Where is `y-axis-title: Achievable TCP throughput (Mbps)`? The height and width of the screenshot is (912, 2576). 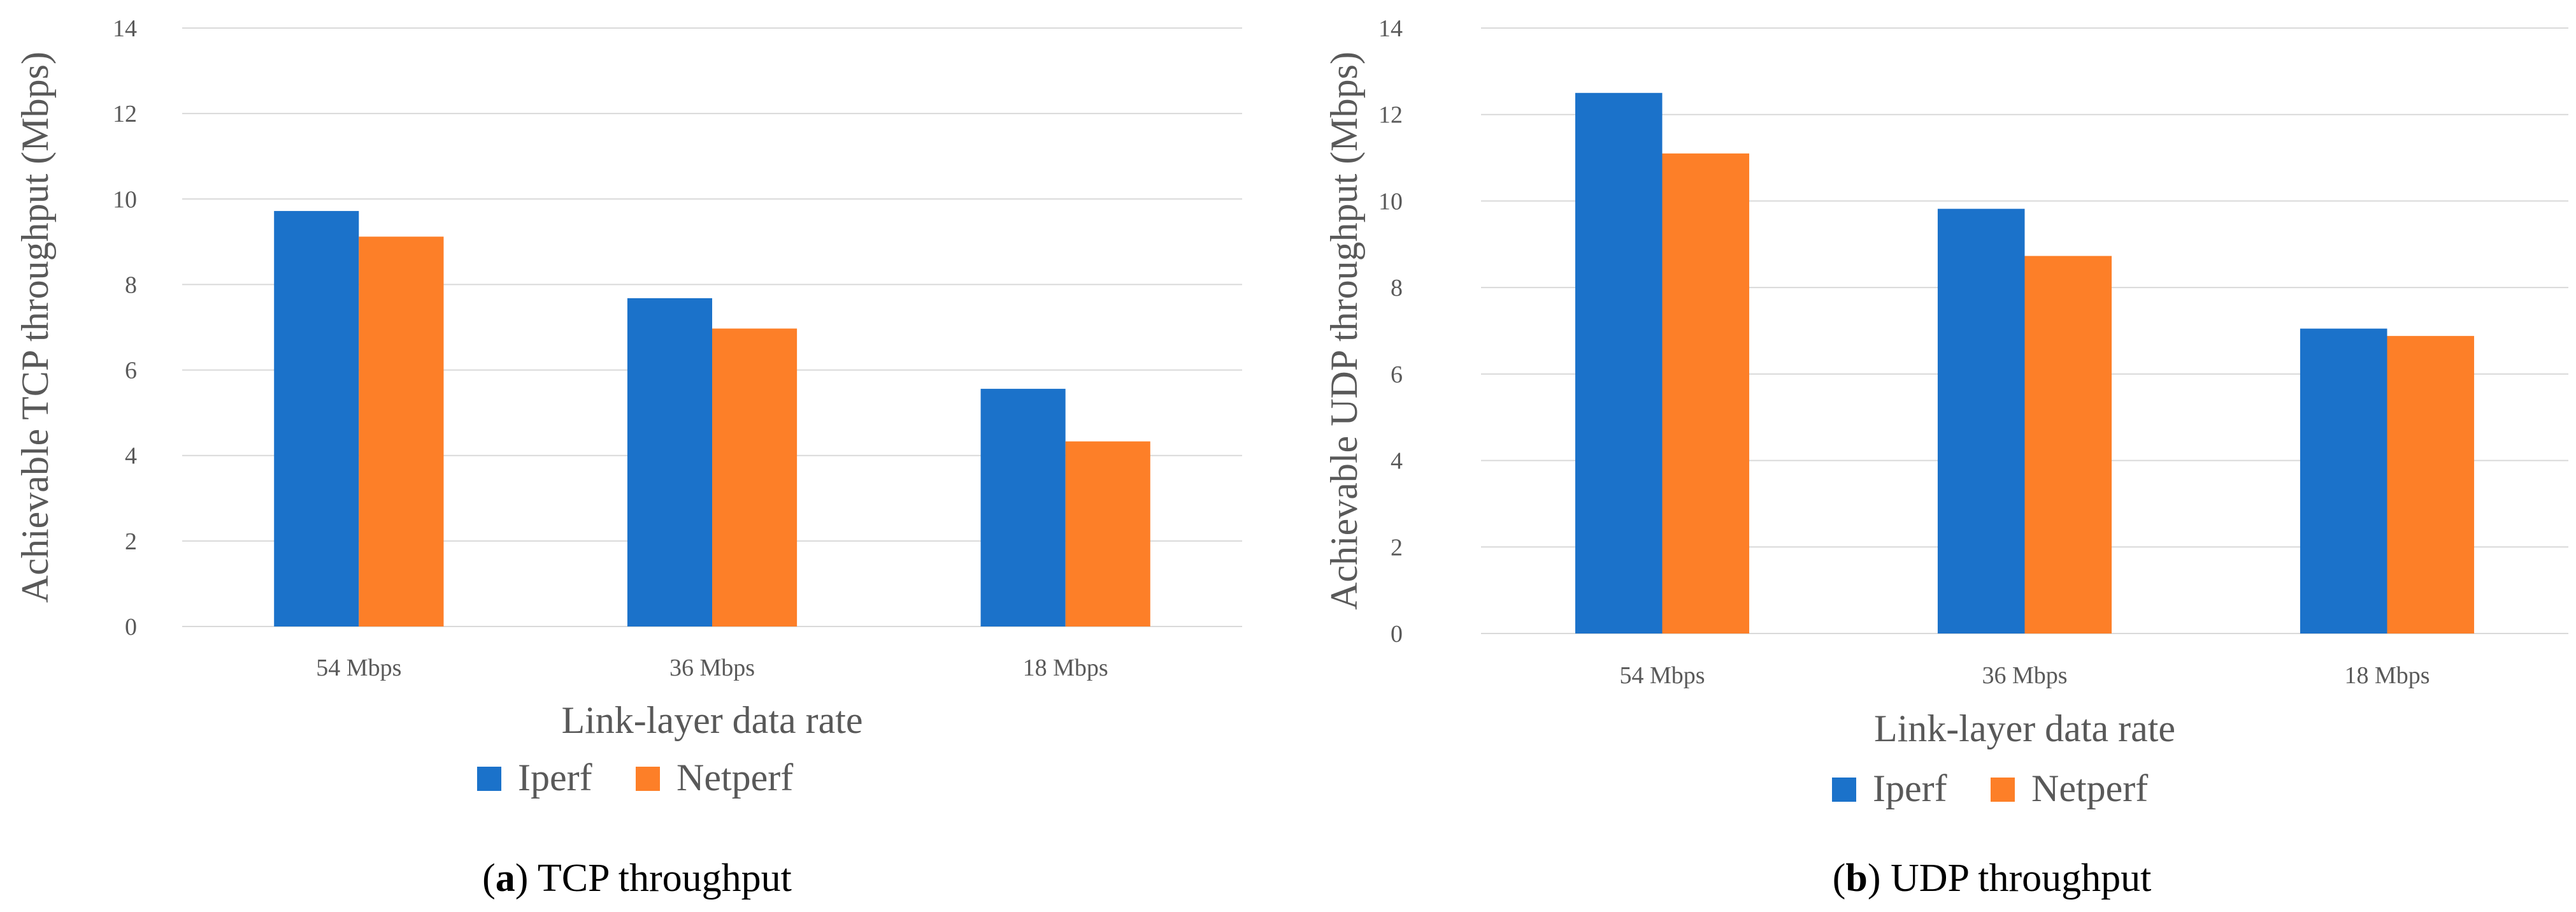 y-axis-title: Achievable TCP throughput (Mbps) is located at coordinates (35, 327).